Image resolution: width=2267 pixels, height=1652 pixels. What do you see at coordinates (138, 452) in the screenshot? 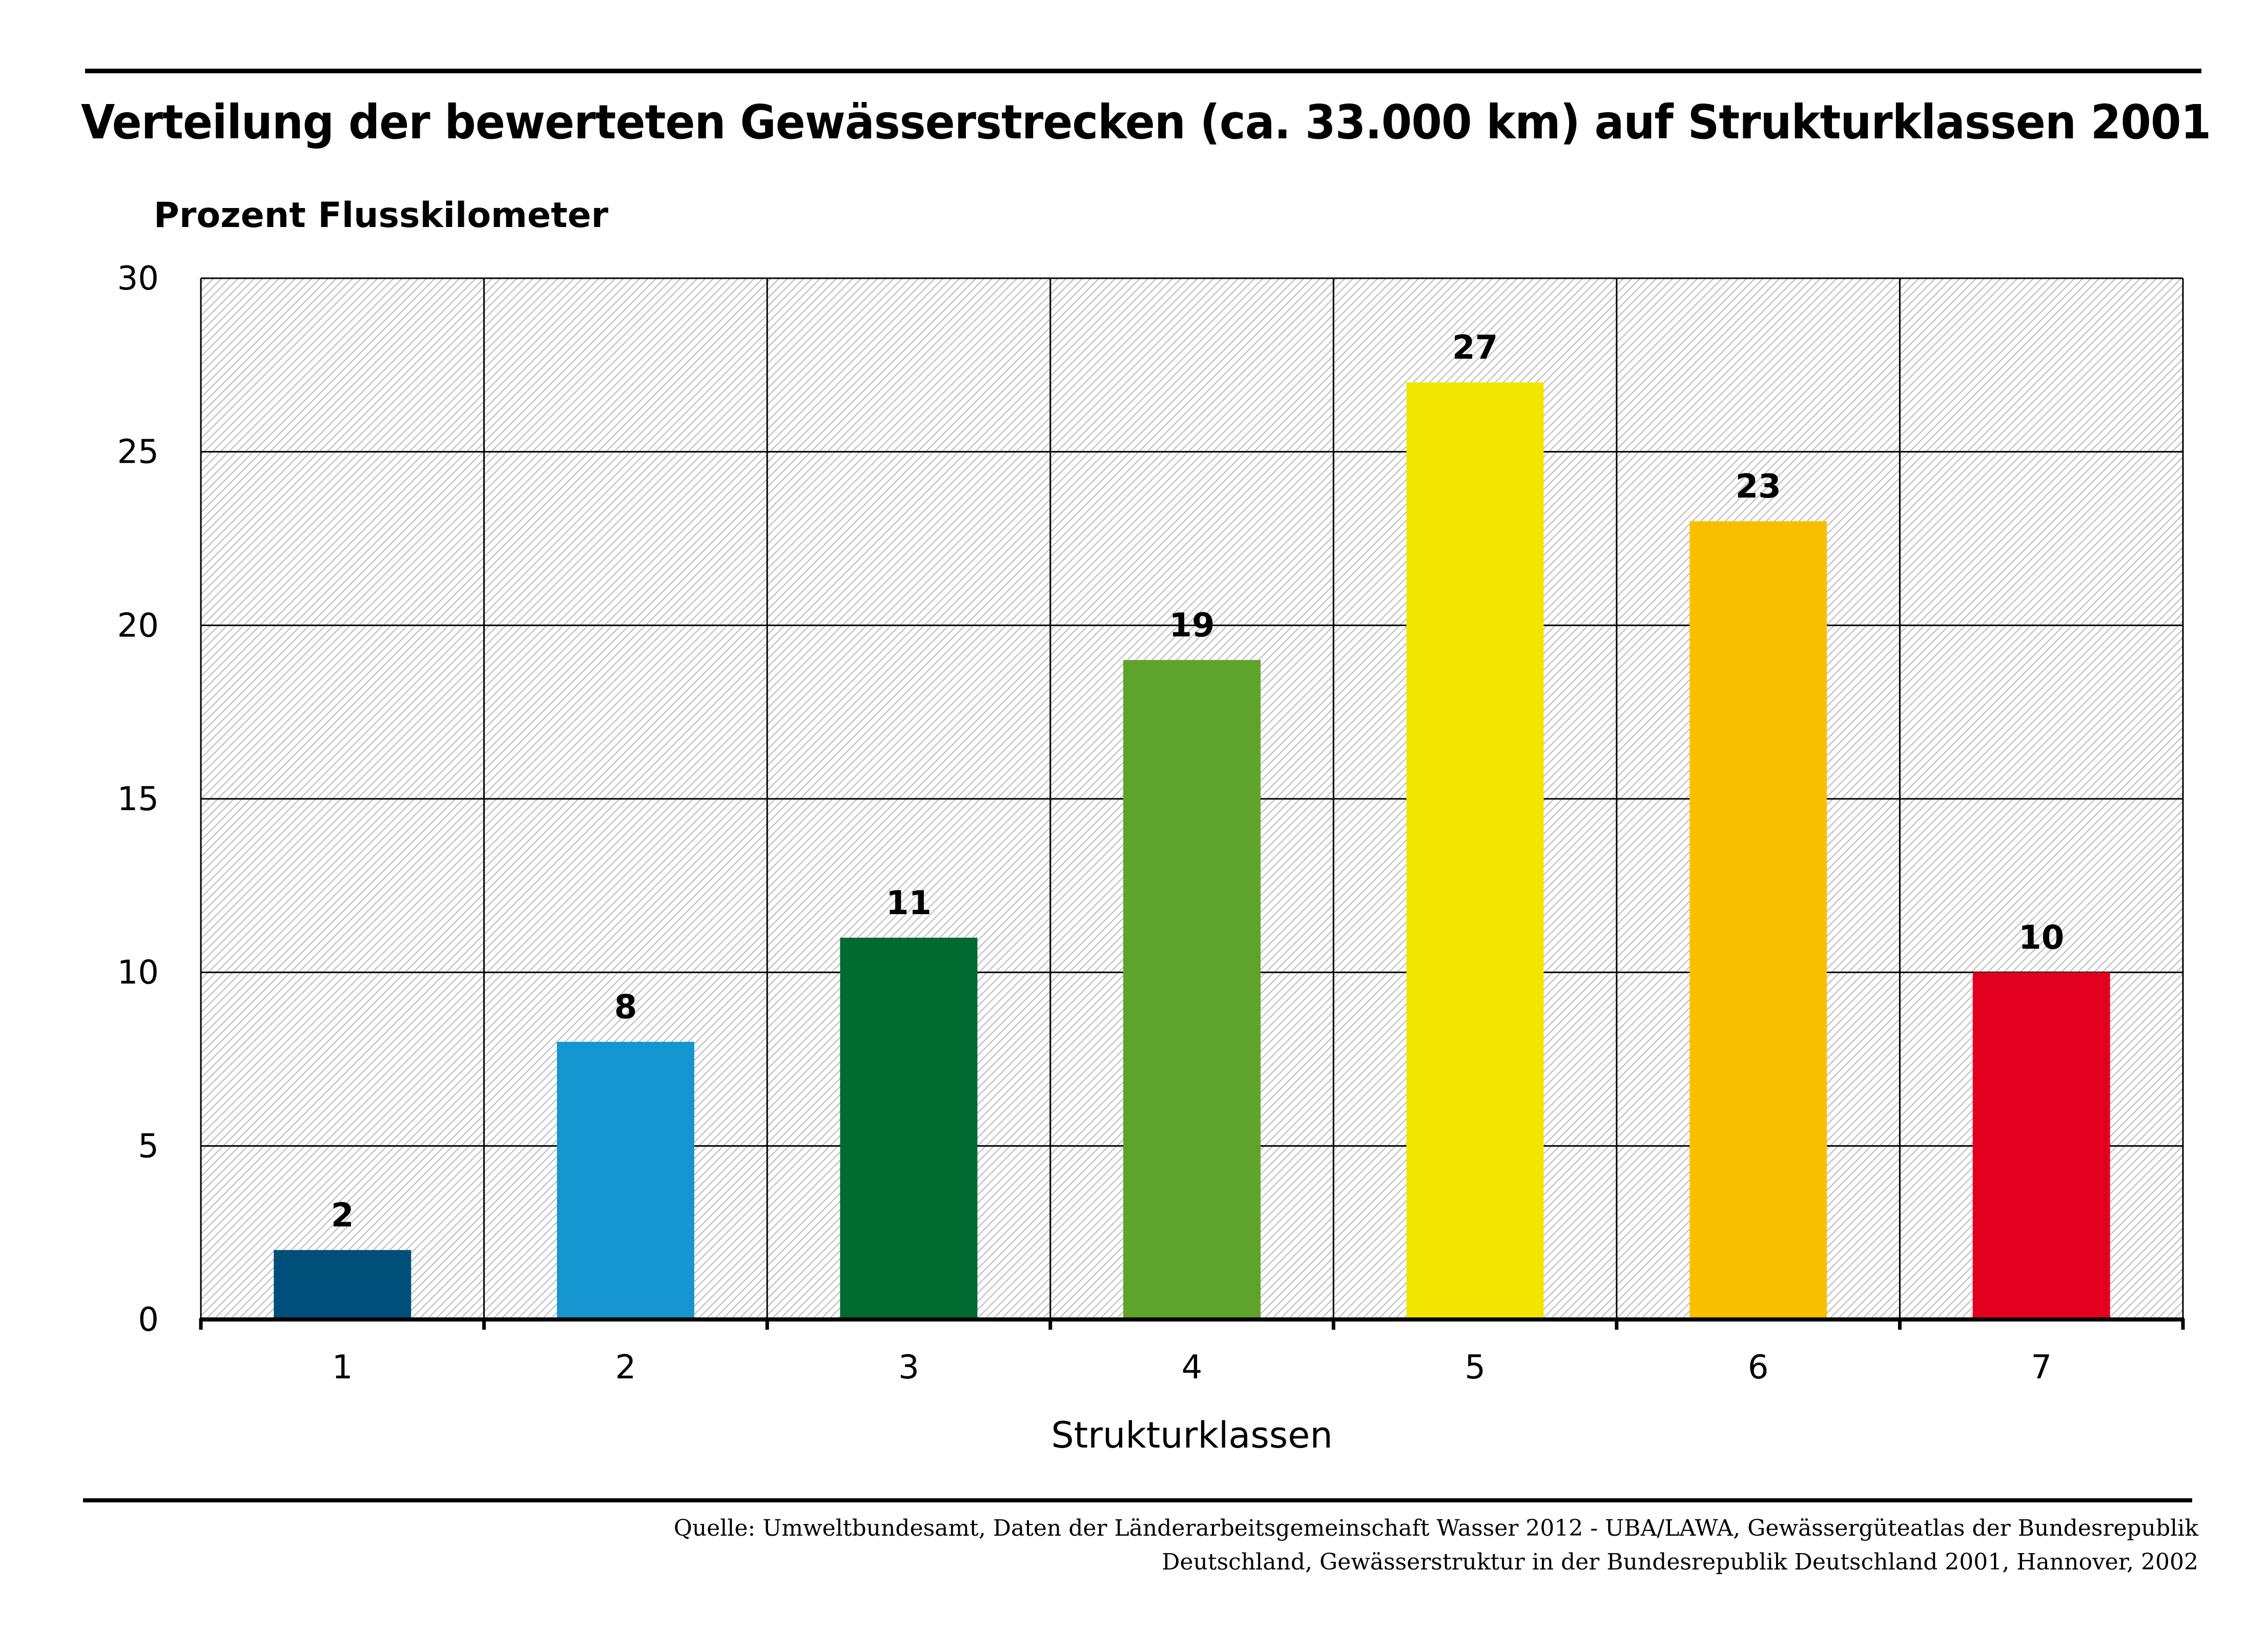
I see `y-tick-label: 25` at bounding box center [138, 452].